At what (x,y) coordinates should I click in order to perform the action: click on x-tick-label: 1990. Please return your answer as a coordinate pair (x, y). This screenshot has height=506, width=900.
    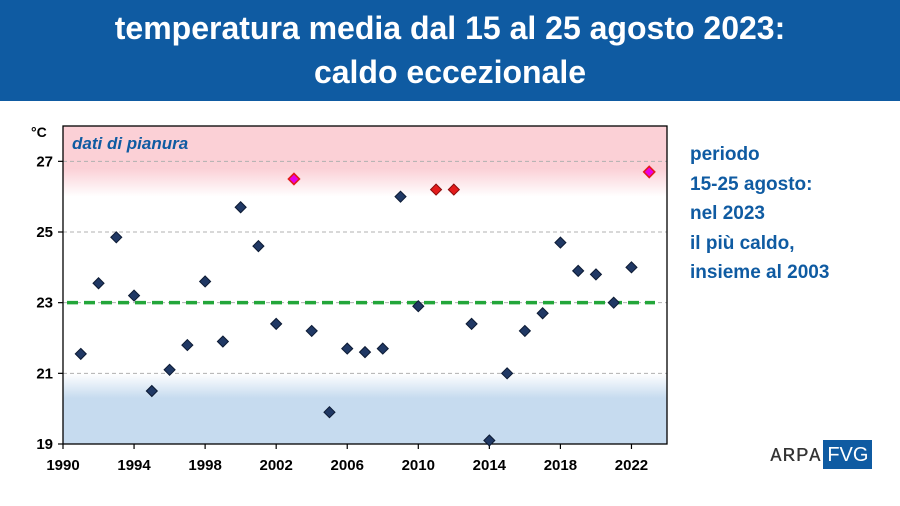
    Looking at the image, I should click on (62, 465).